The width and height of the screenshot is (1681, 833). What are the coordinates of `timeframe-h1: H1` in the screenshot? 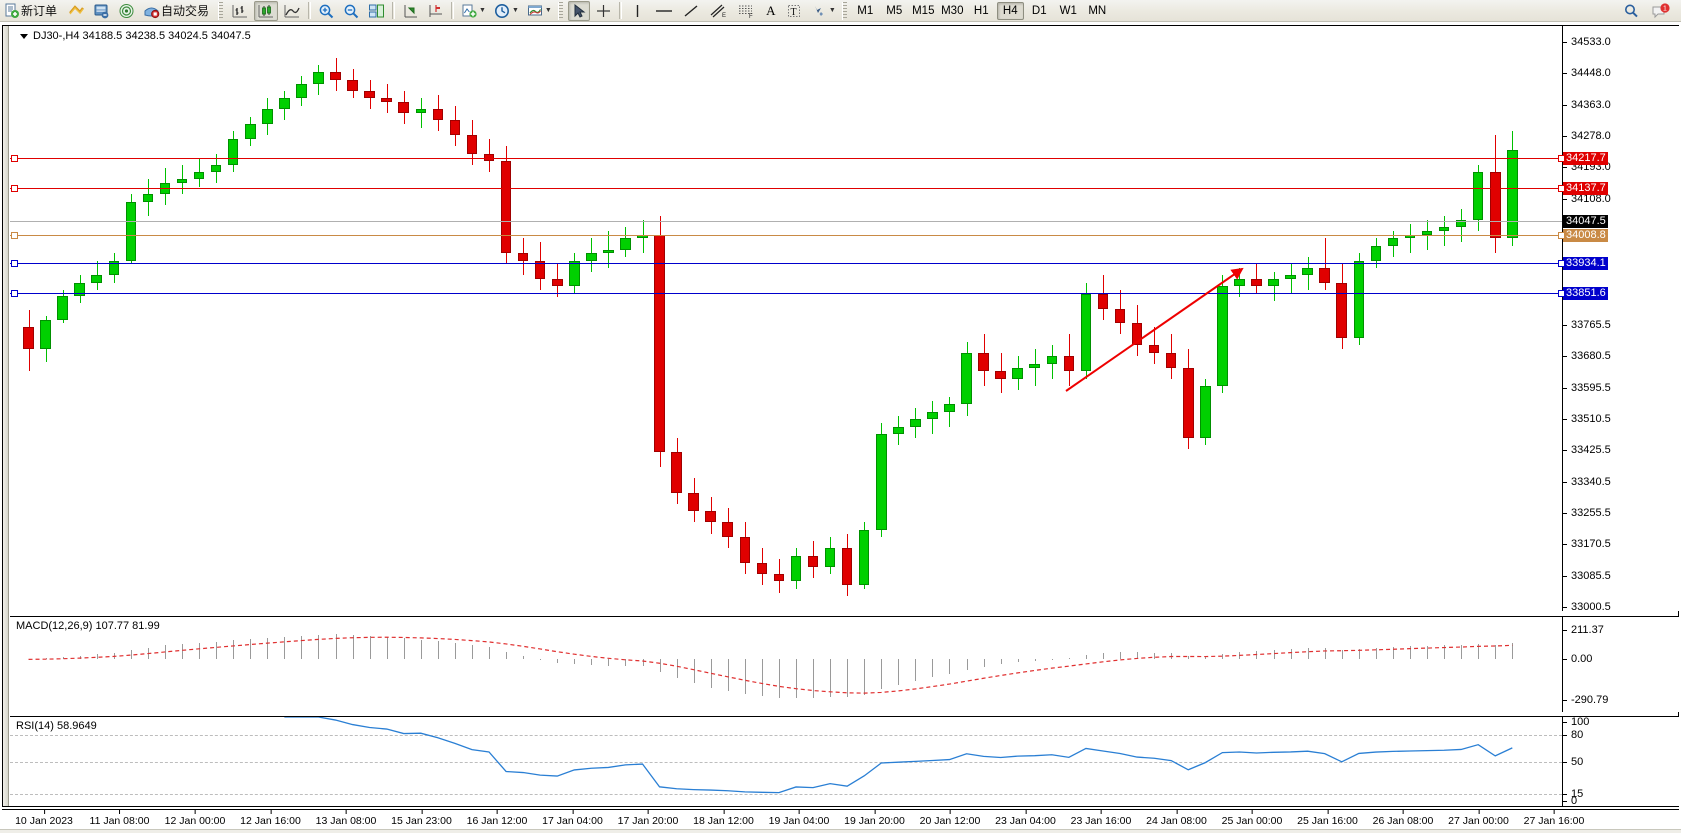 It's located at (981, 10).